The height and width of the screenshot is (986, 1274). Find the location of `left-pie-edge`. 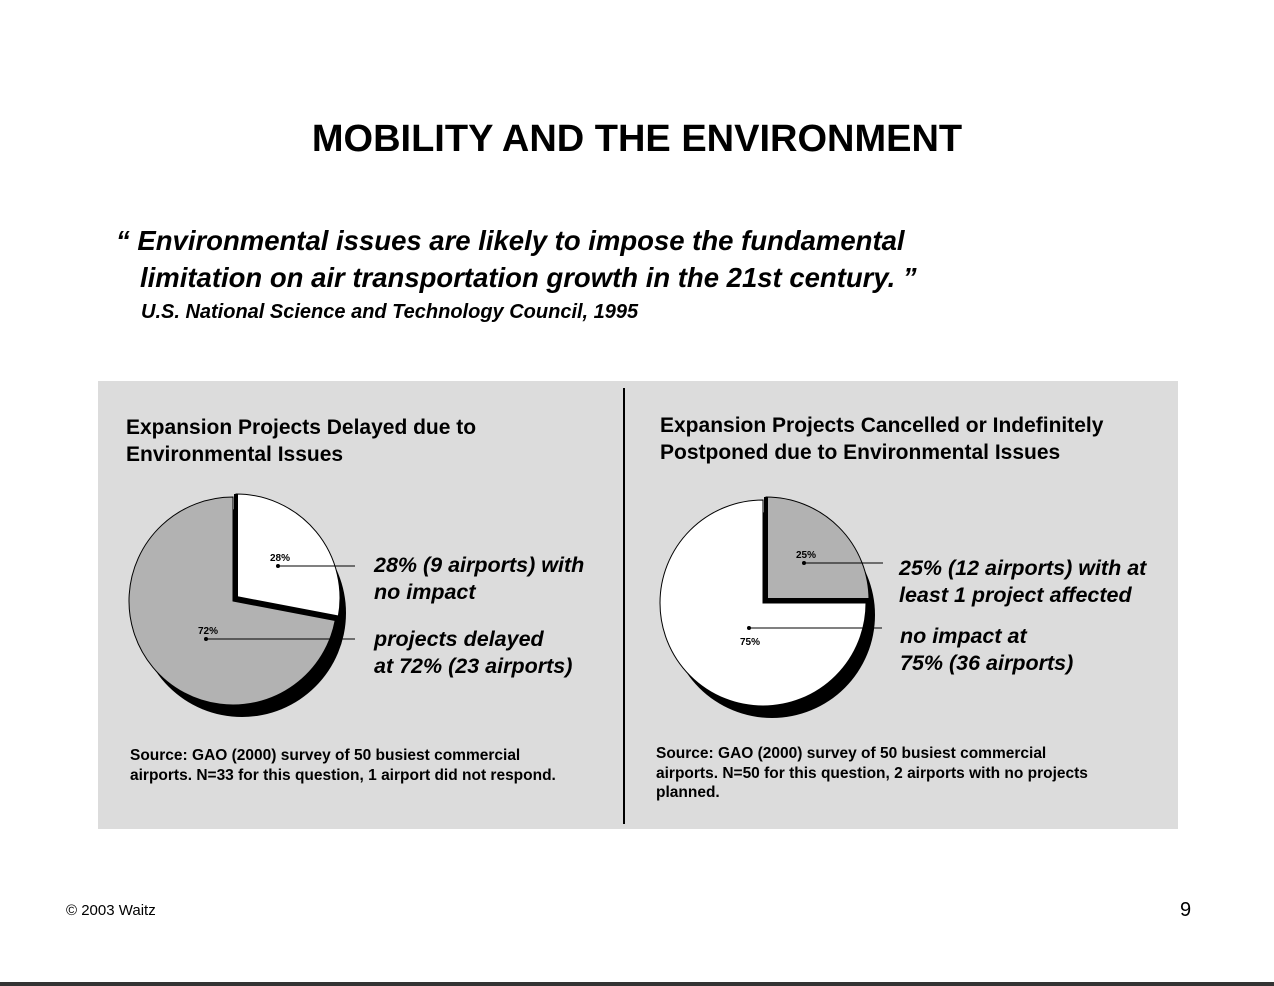

left-pie-edge is located at coordinates (286, 557).